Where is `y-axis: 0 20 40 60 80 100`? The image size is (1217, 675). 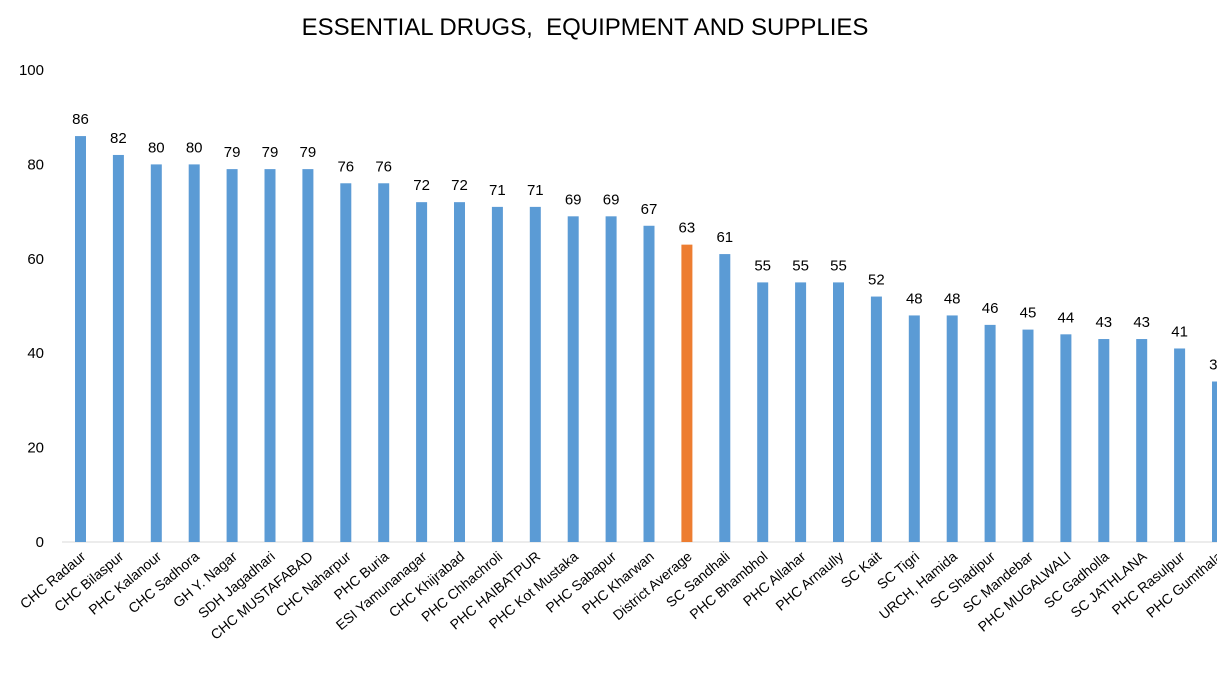 y-axis: 0 20 40 60 80 100 is located at coordinates (31, 306).